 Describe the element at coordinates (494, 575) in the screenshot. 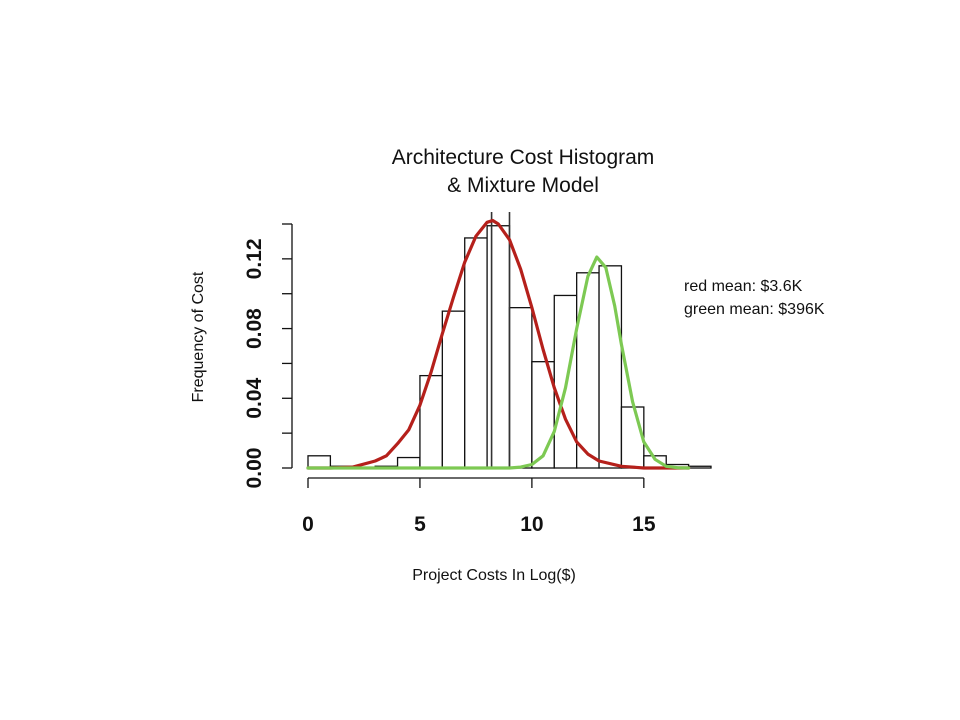

I see `x-axis-label: Project Costs In Log($)` at that location.